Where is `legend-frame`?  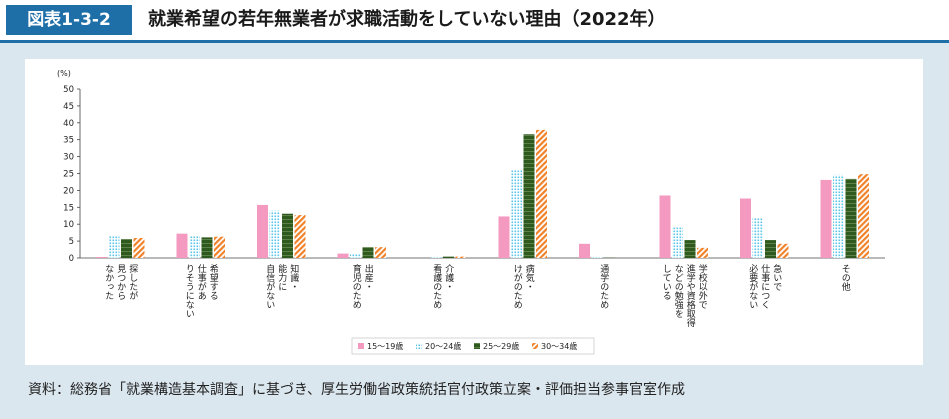
legend-frame is located at coordinates (473, 346).